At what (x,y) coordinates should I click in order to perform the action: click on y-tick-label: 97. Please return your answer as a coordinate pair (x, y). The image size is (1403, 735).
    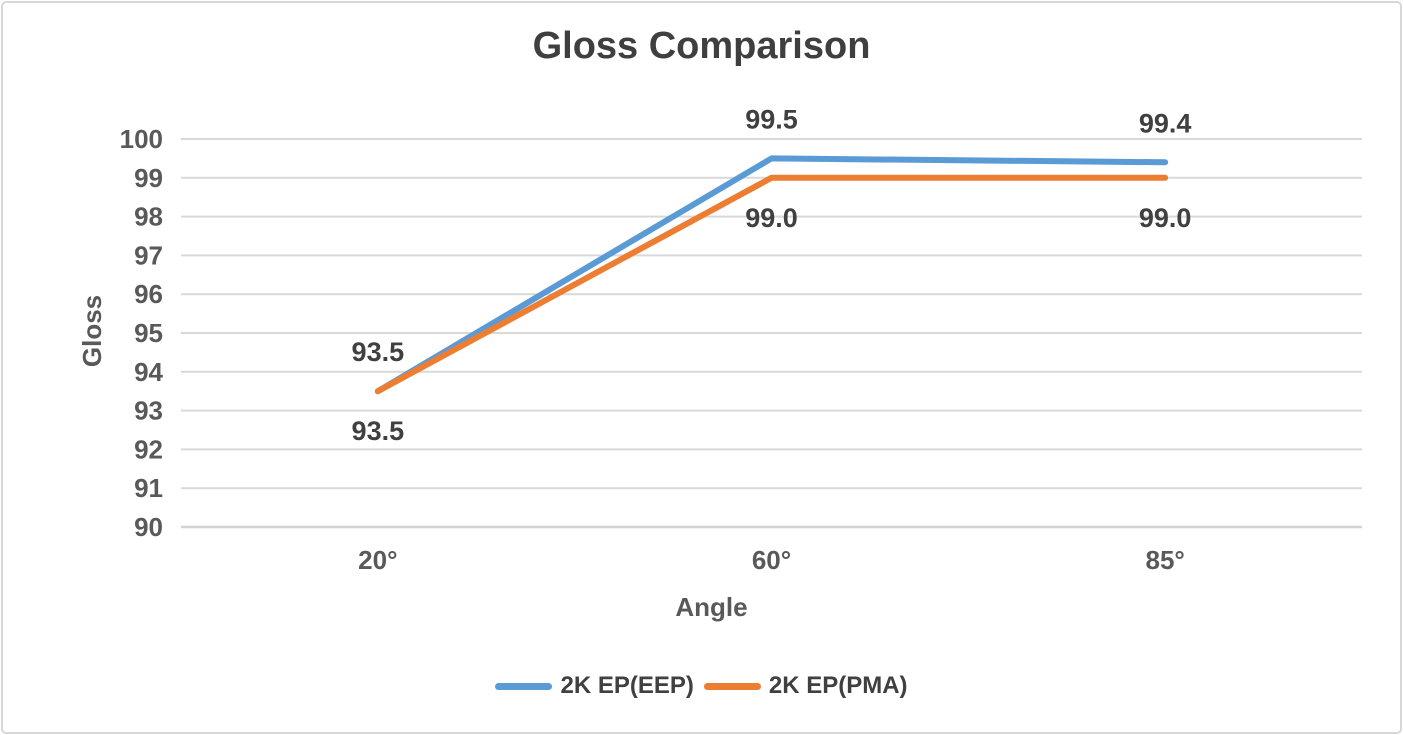
    Looking at the image, I should click on (148, 255).